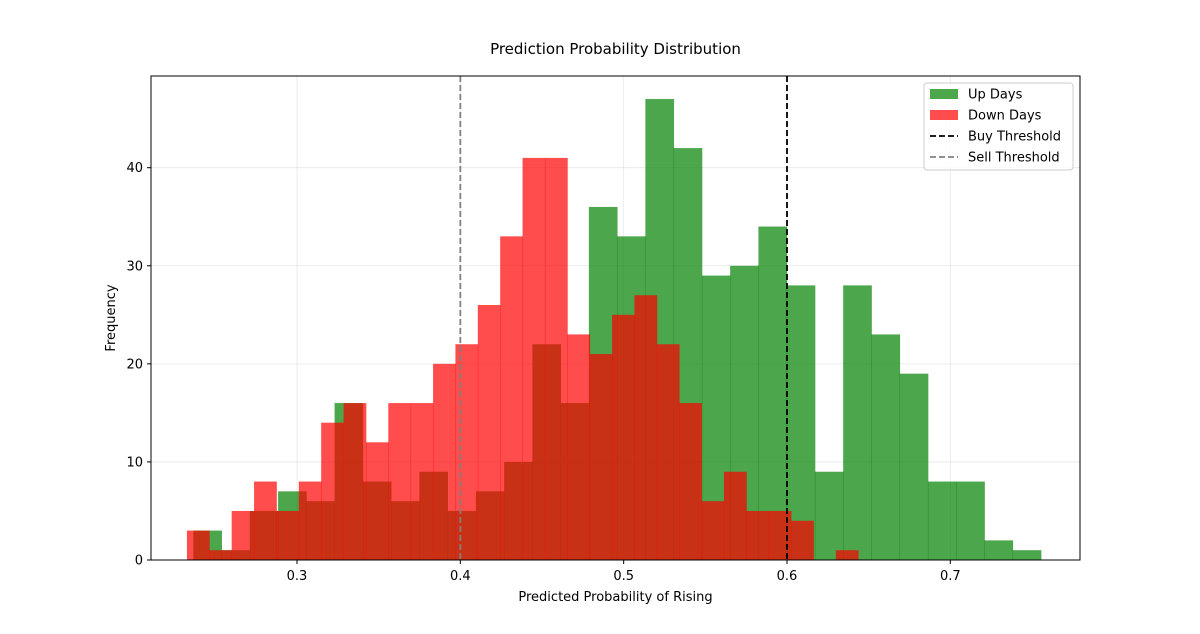 The image size is (1200, 634). What do you see at coordinates (134, 364) in the screenshot?
I see `y-tick-label: 20` at bounding box center [134, 364].